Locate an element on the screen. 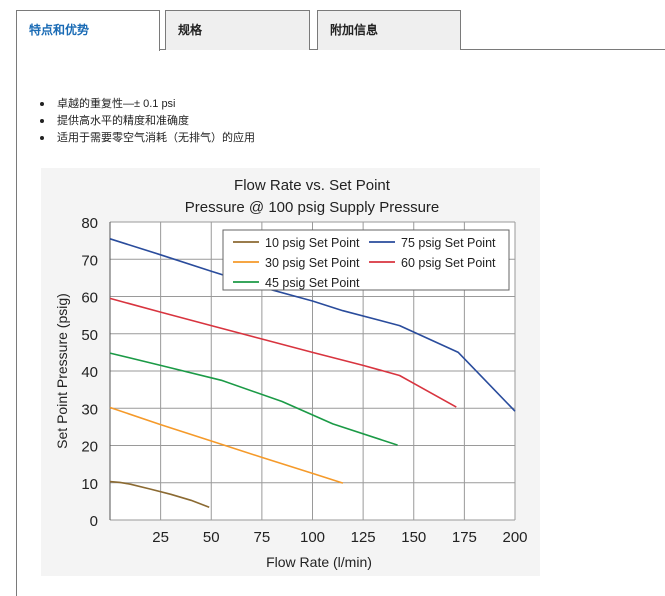 Image resolution: width=665 pixels, height=596 pixels. chart-title-line1: Flow Rate vs. Set Point is located at coordinates (312, 185).